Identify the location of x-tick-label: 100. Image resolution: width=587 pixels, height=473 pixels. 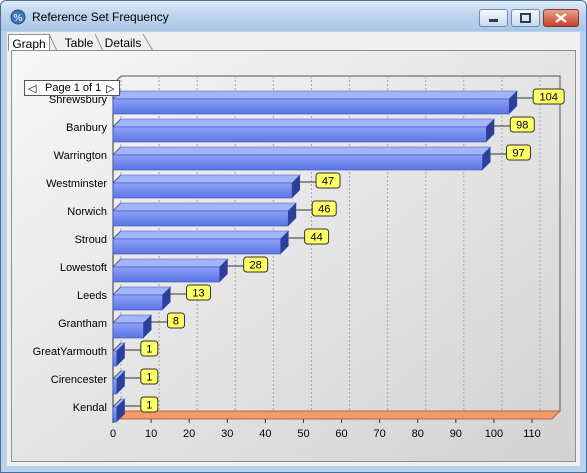
(494, 434).